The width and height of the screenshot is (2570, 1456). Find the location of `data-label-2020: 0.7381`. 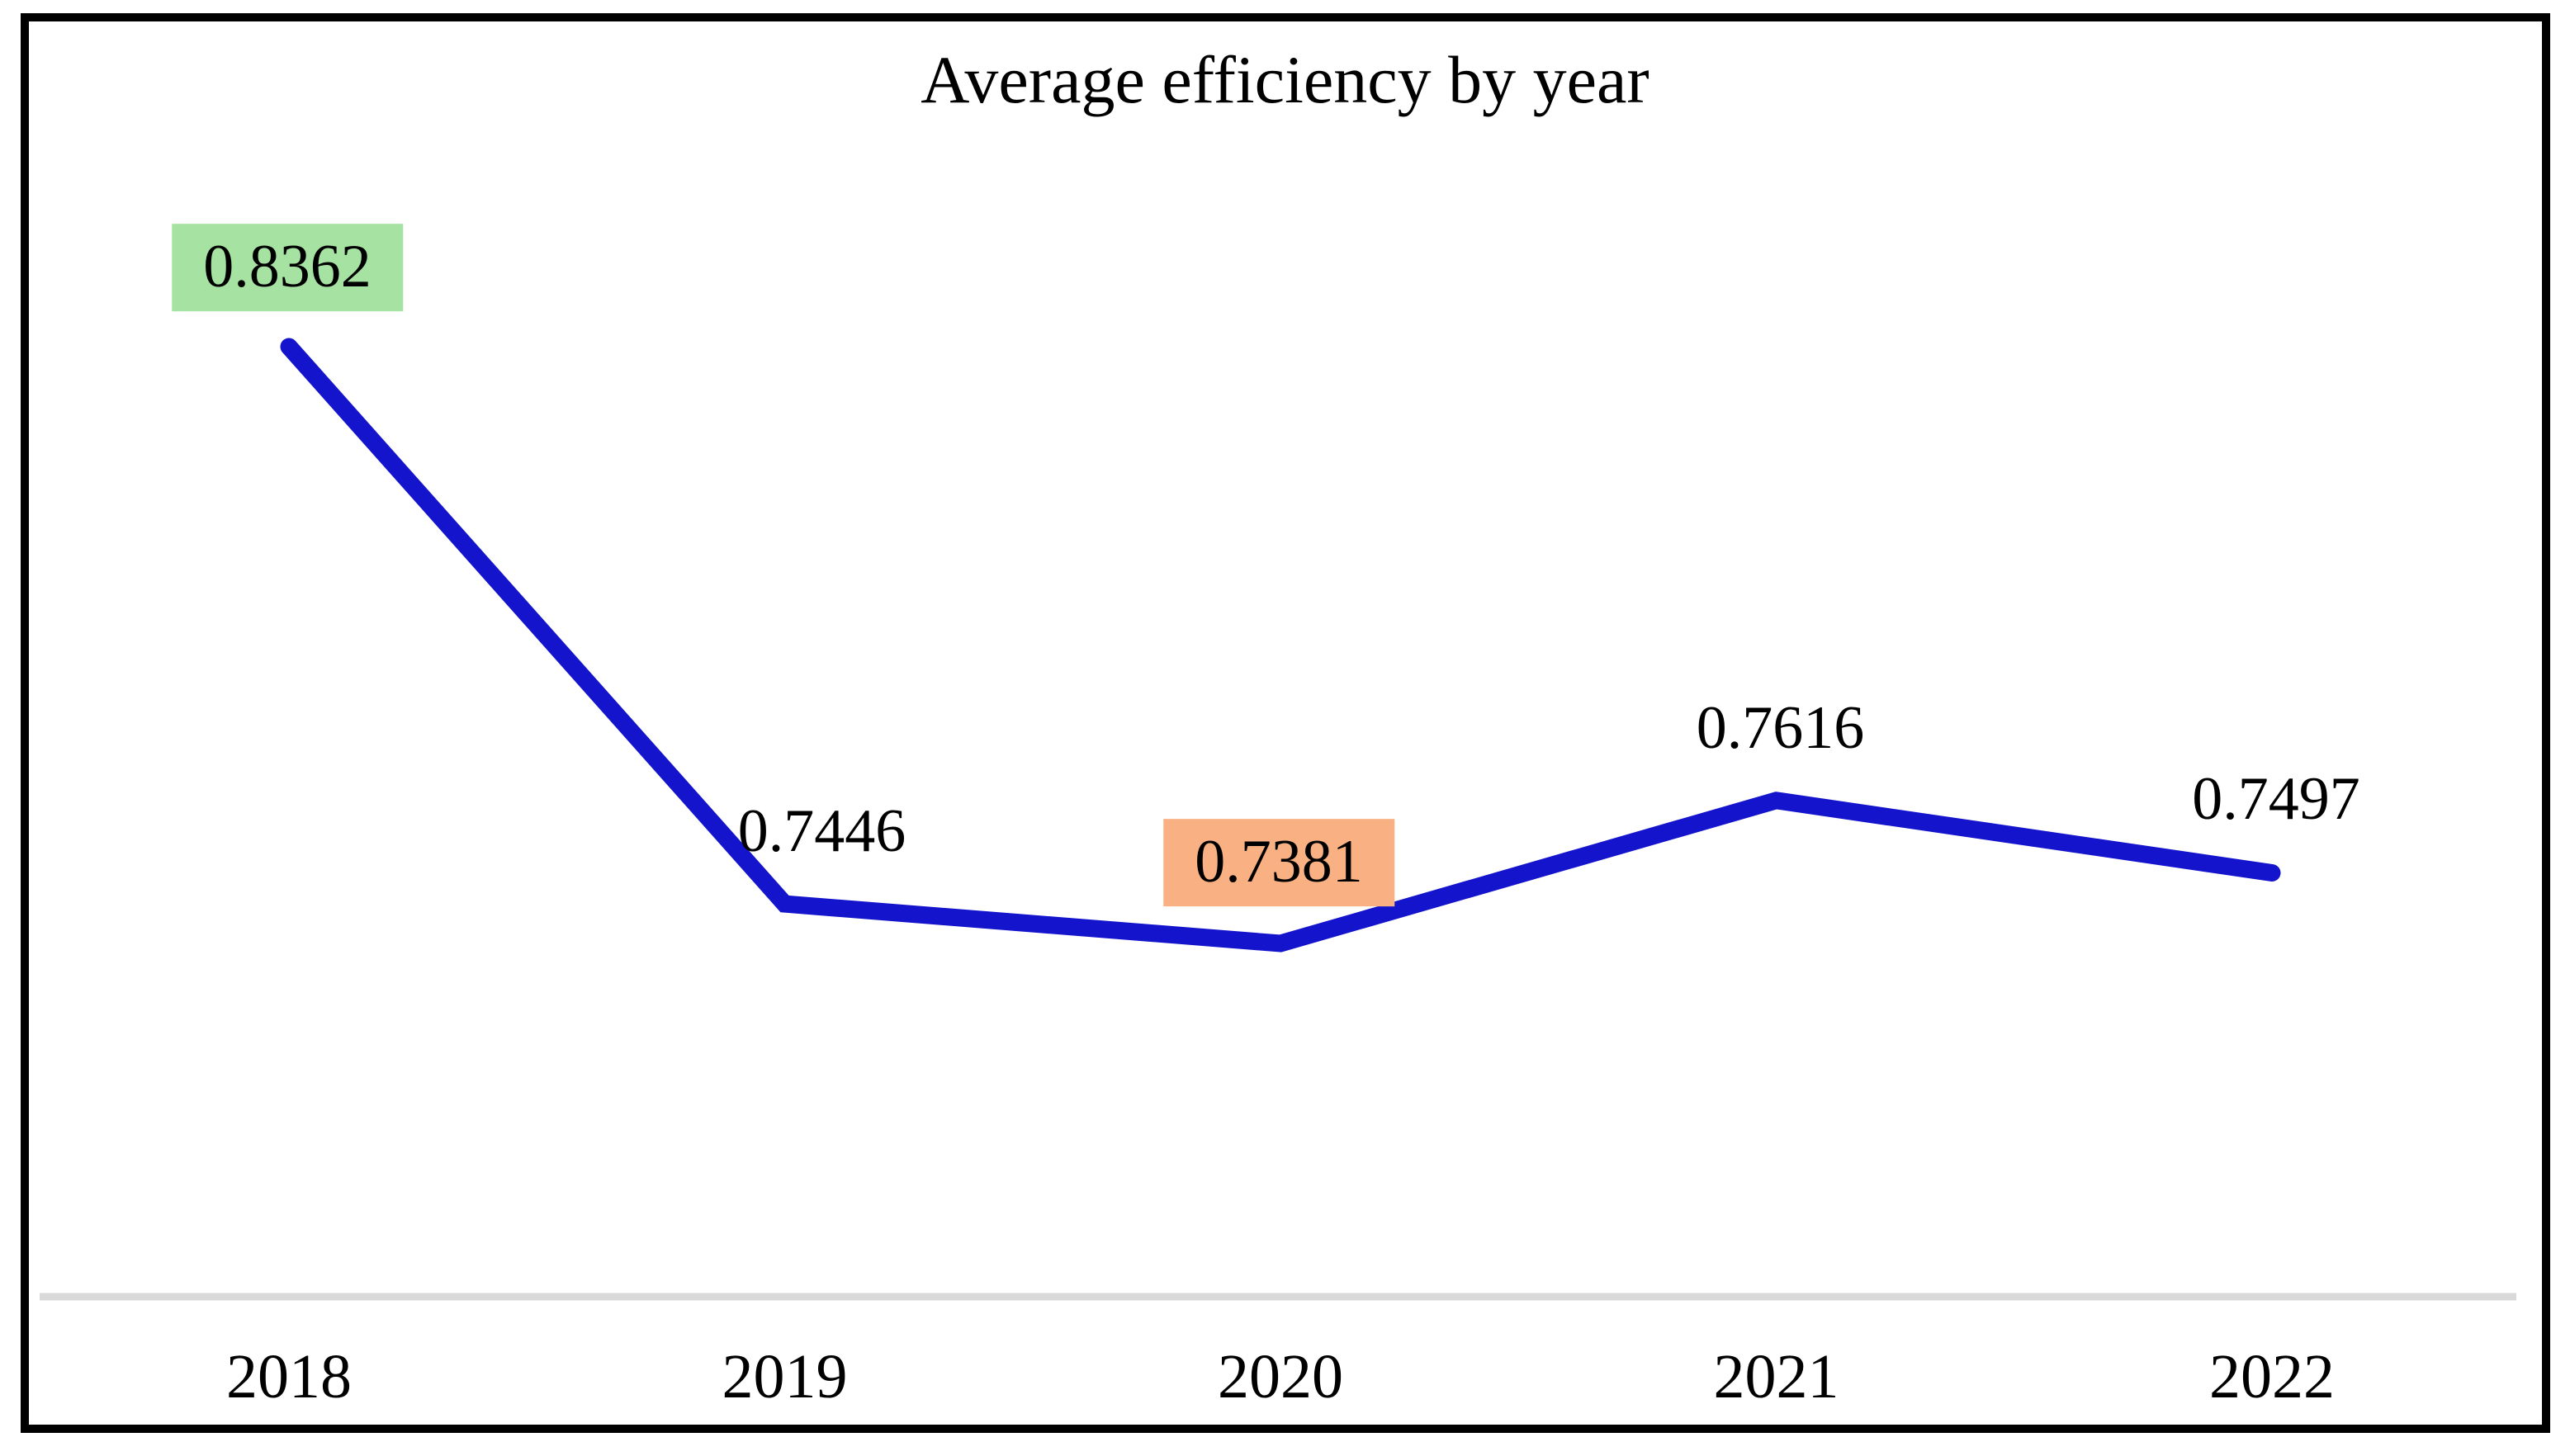

data-label-2020: 0.7381 is located at coordinates (1278, 862).